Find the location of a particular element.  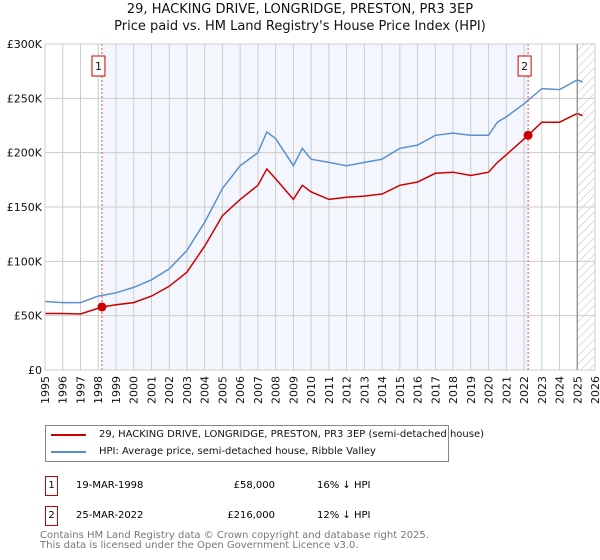

x-tick-label: 2020 is located at coordinates (489, 390).